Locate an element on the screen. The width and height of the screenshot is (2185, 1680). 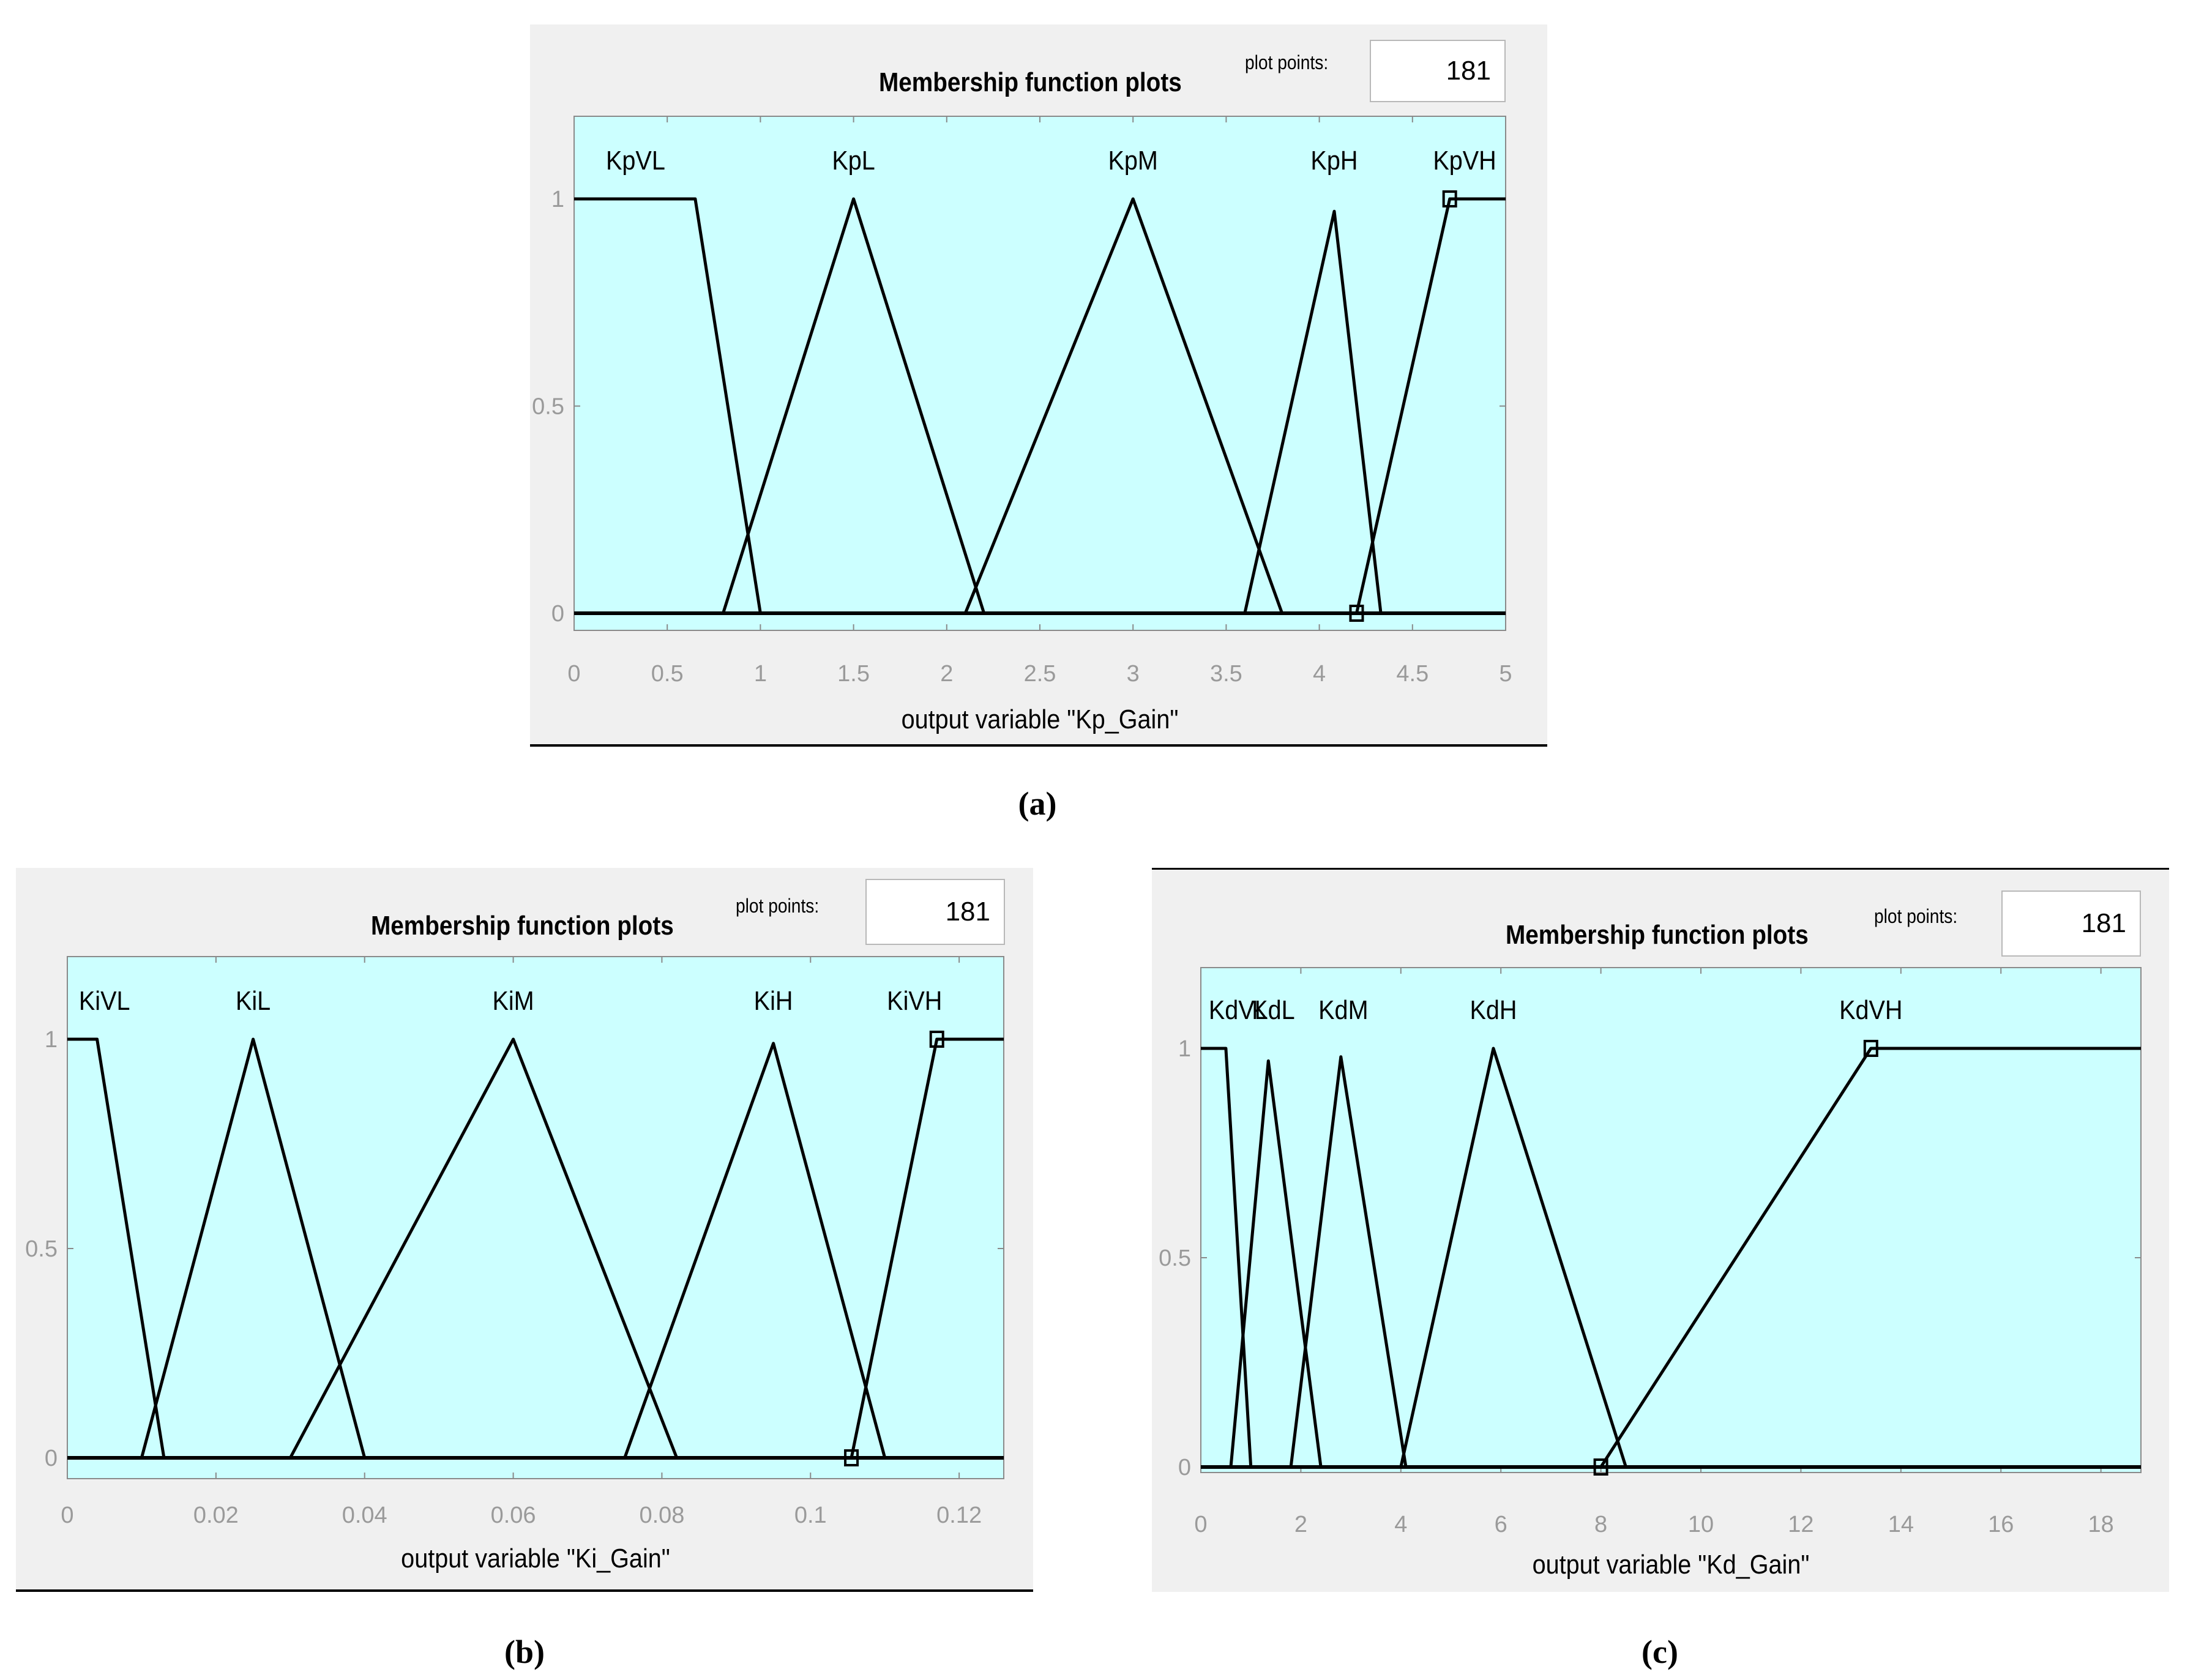
x-tick-label: 4.5 is located at coordinates (1413, 674).